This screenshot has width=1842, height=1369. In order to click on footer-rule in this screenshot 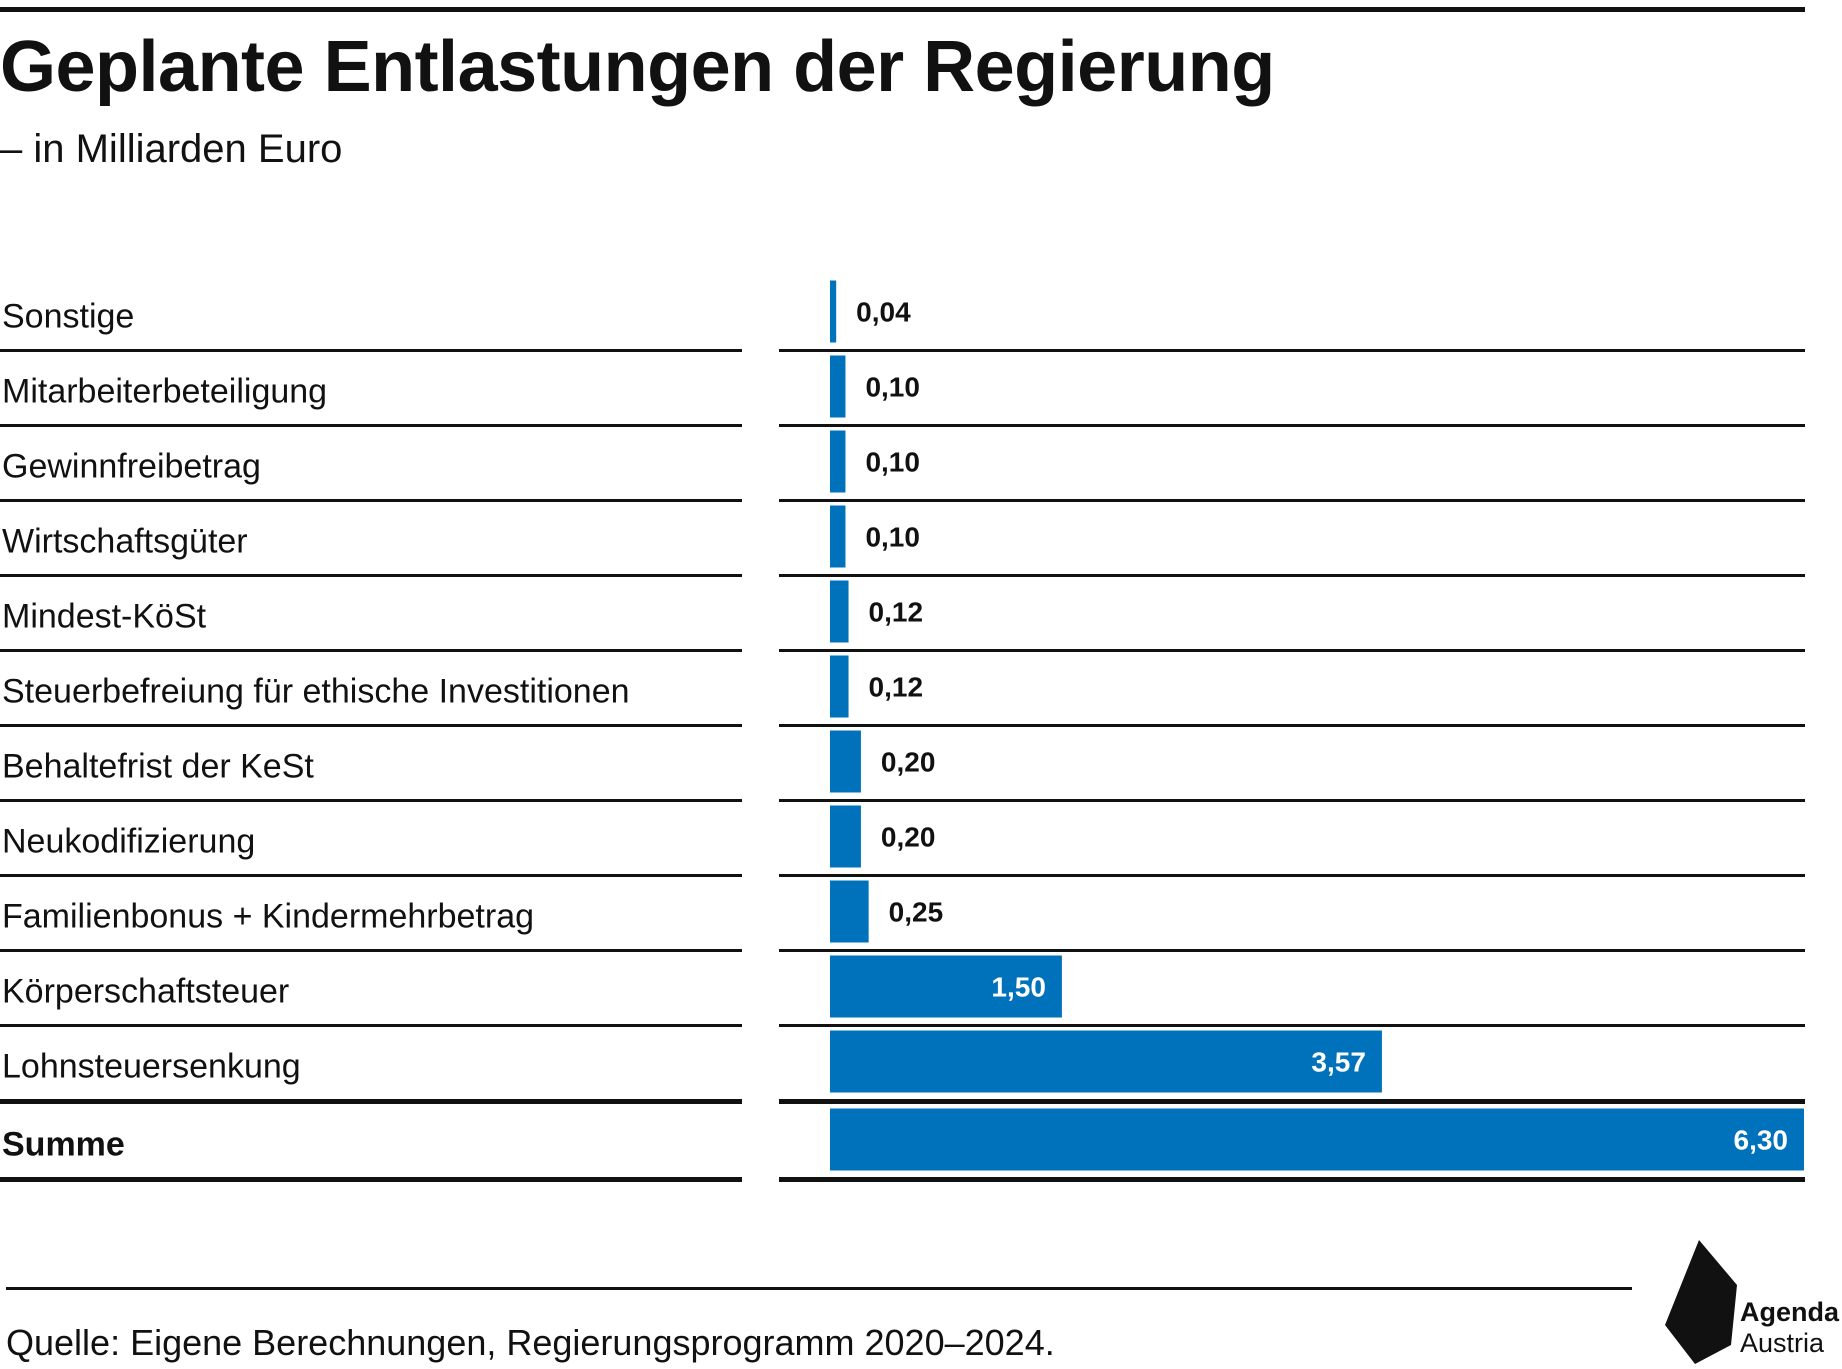, I will do `click(819, 1288)`.